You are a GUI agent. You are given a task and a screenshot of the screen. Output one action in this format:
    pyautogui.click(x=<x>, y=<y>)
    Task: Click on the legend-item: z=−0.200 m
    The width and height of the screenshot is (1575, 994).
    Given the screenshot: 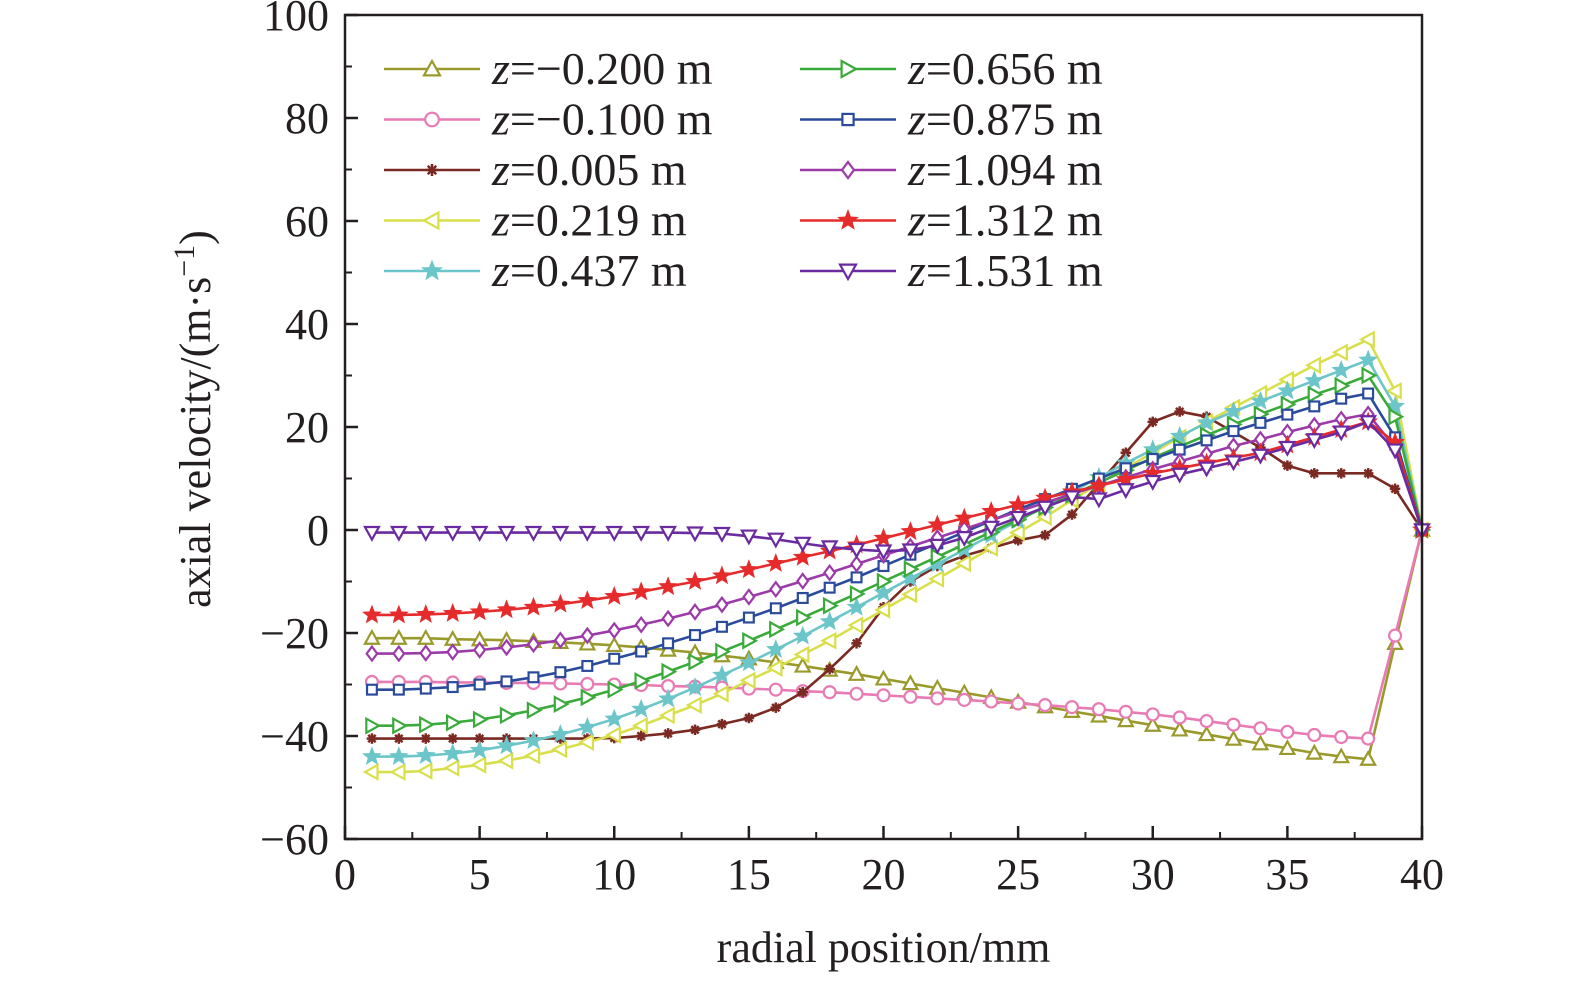 What is the action you would take?
    pyautogui.click(x=548, y=68)
    